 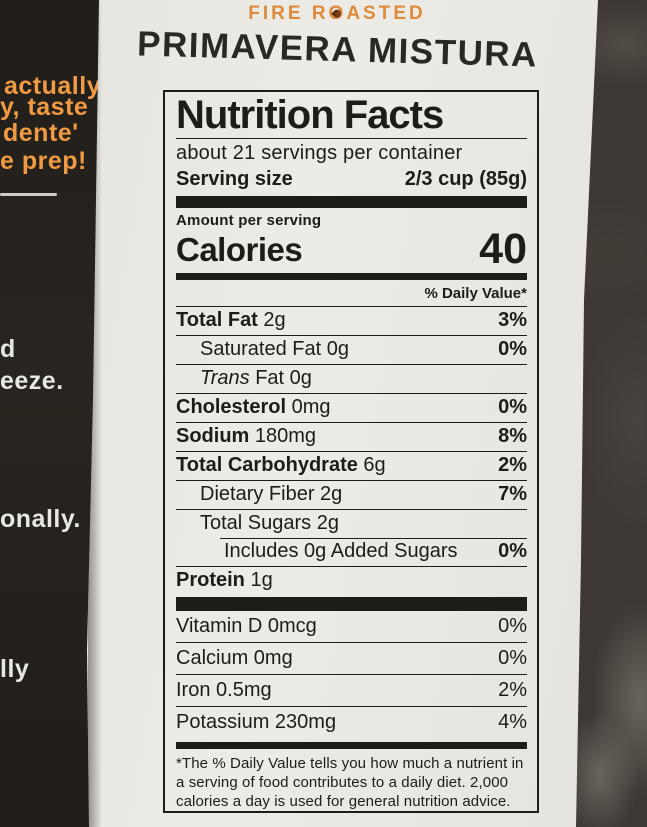 I want to click on servings-per-container: about 21 servings per container, so click(x=319, y=153).